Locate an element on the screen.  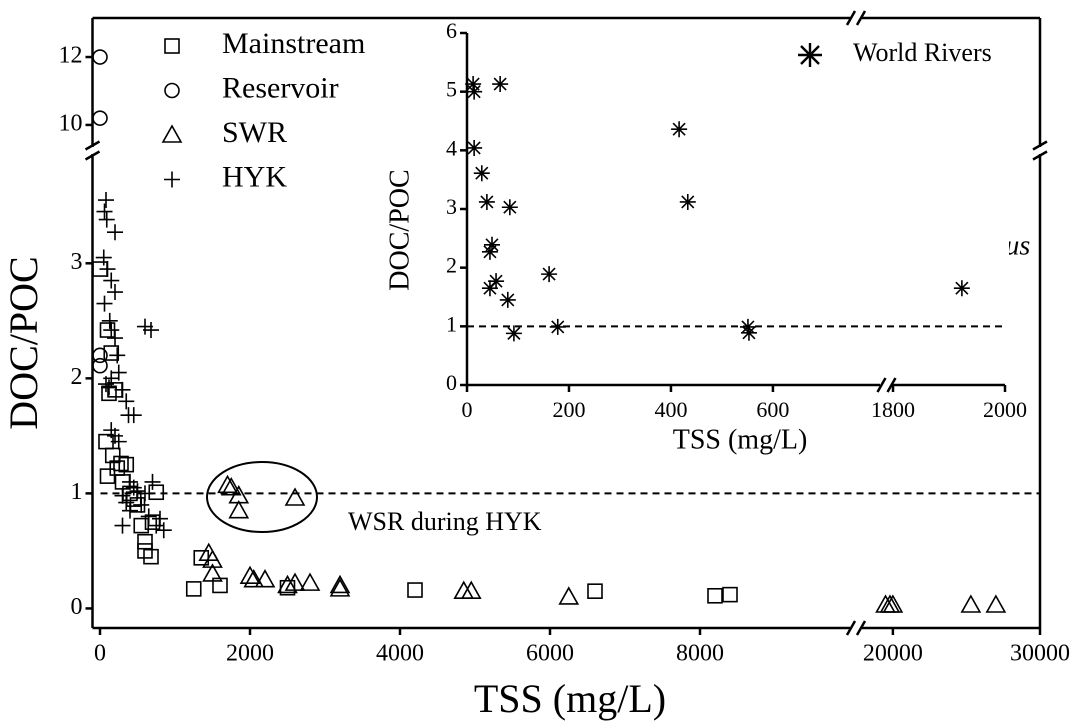
x-tick-label: 8000 is located at coordinates (700, 654).